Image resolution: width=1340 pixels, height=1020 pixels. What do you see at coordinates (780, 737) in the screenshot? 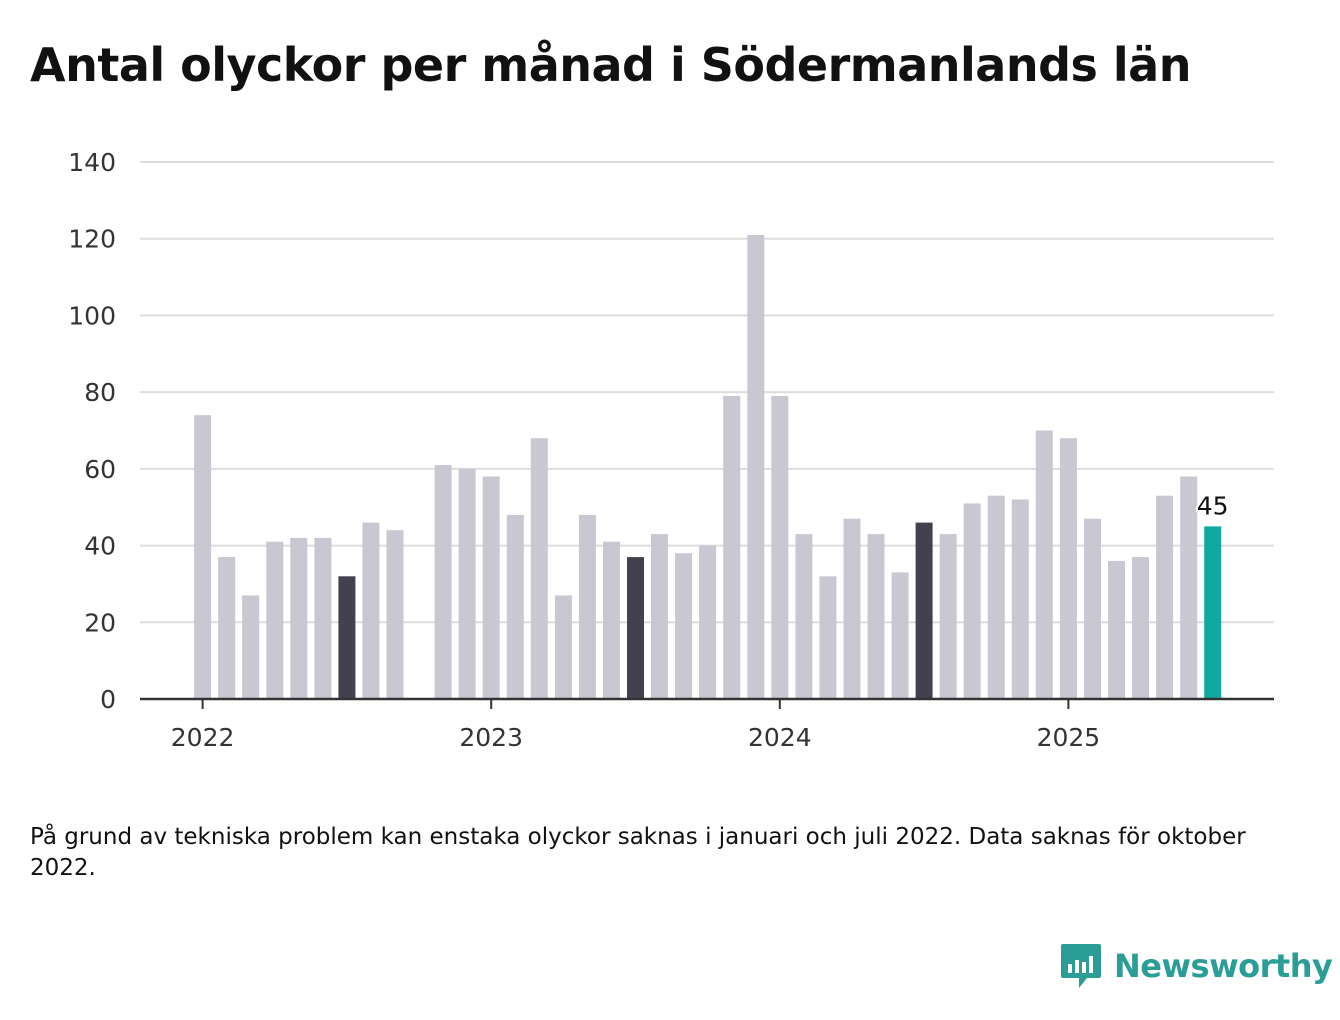
I see `x-tick-label: 2024` at bounding box center [780, 737].